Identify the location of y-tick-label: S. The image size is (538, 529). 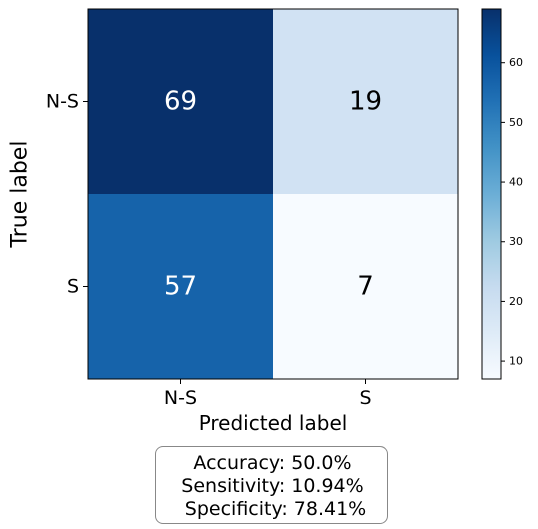
(73, 287).